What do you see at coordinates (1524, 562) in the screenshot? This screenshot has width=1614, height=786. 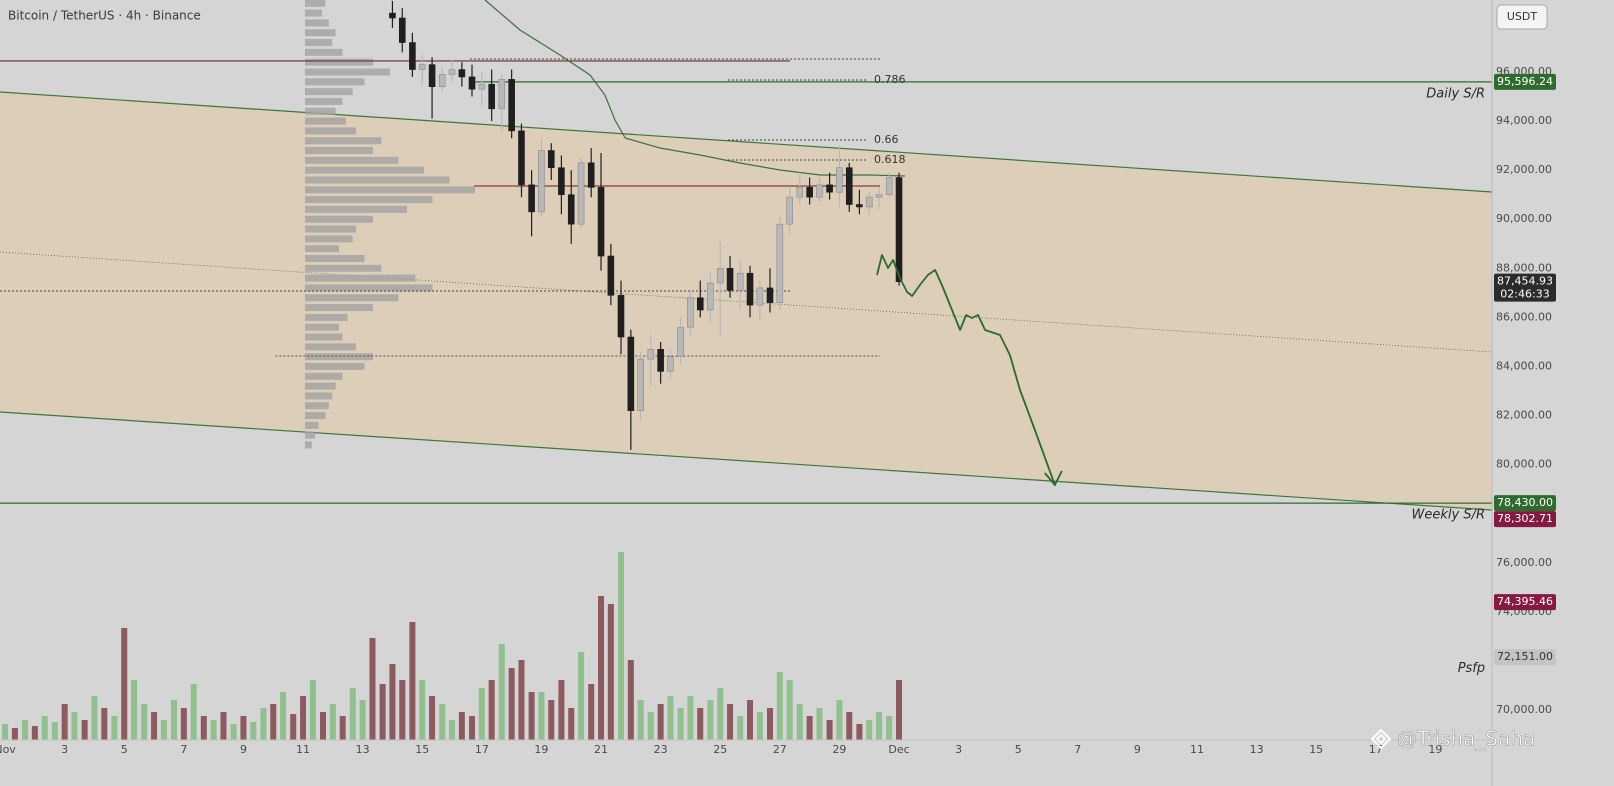 I see `y-tick-label: 76,000.00` at bounding box center [1524, 562].